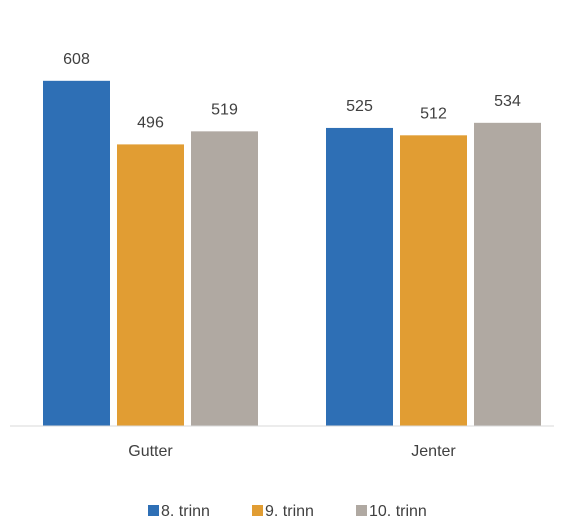  Describe the element at coordinates (76, 253) in the screenshot. I see `bar-gutter-8-trinn` at that location.